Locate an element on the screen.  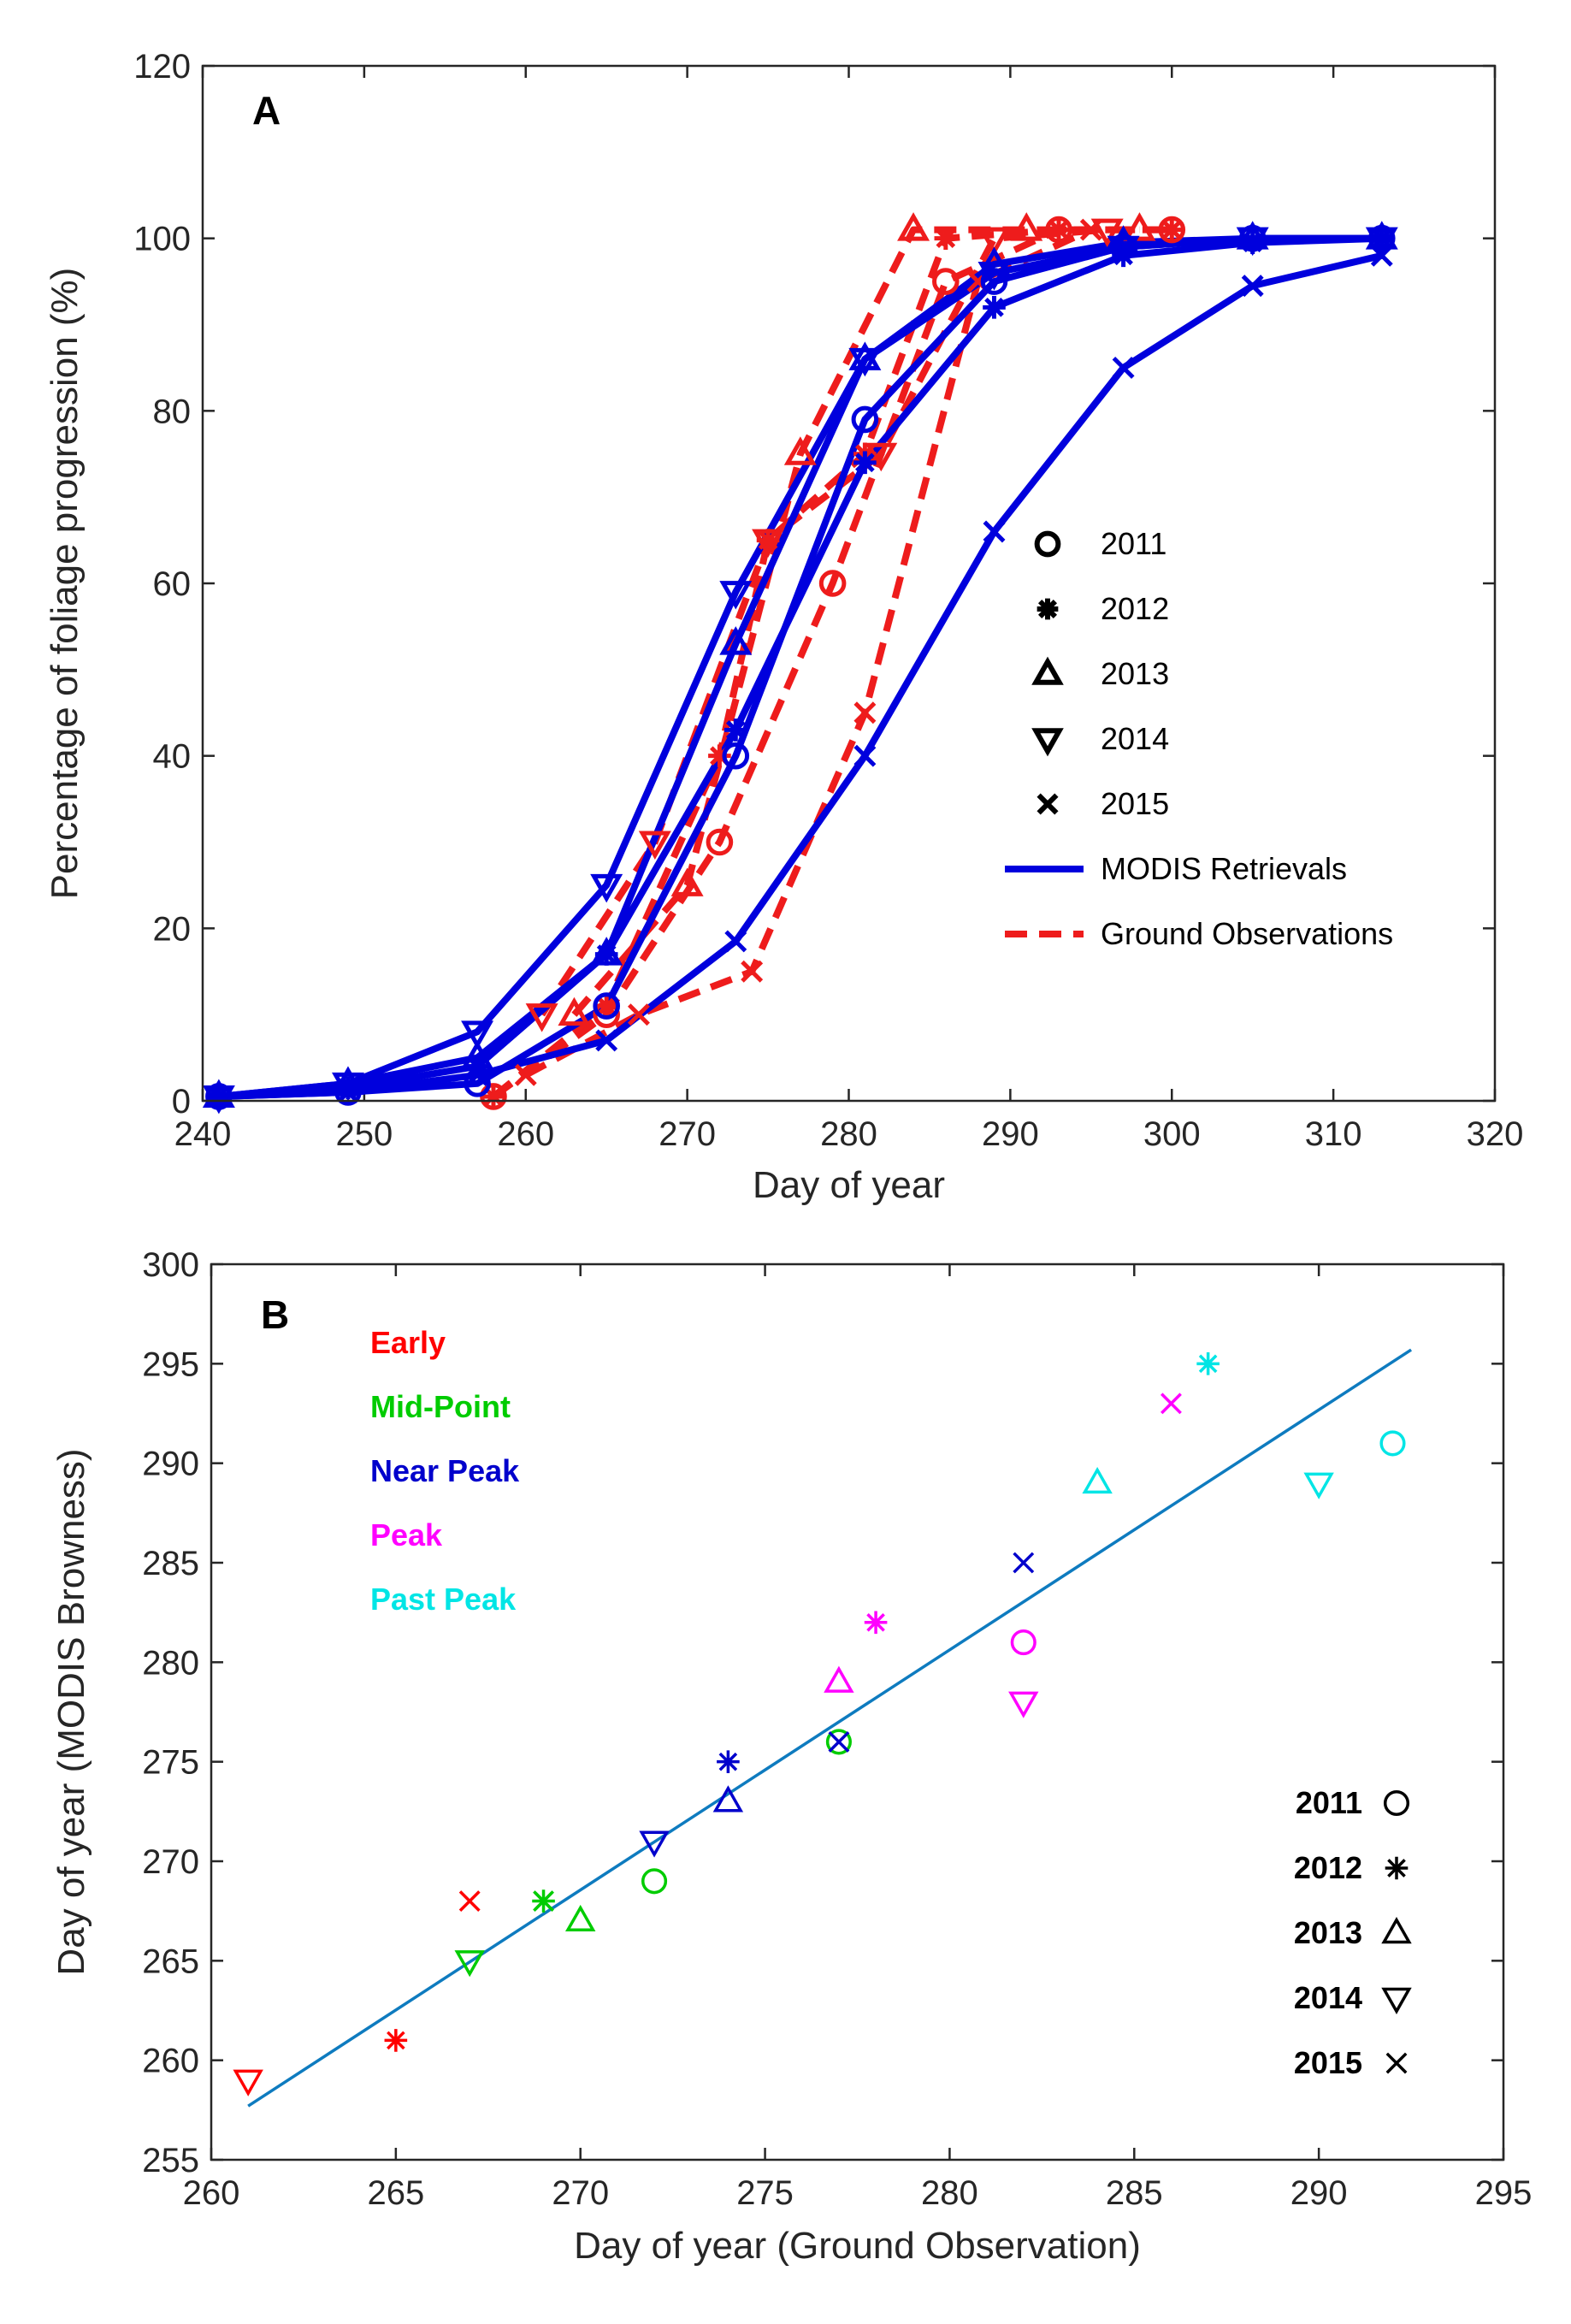
data-point-peak-2014 is located at coordinates (1023, 1705).